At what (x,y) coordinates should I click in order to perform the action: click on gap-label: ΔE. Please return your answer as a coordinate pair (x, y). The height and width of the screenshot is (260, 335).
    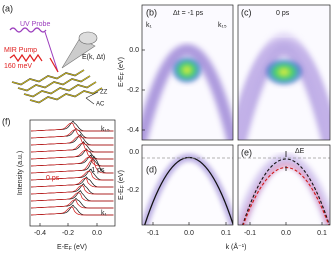
    Looking at the image, I should click on (300, 151).